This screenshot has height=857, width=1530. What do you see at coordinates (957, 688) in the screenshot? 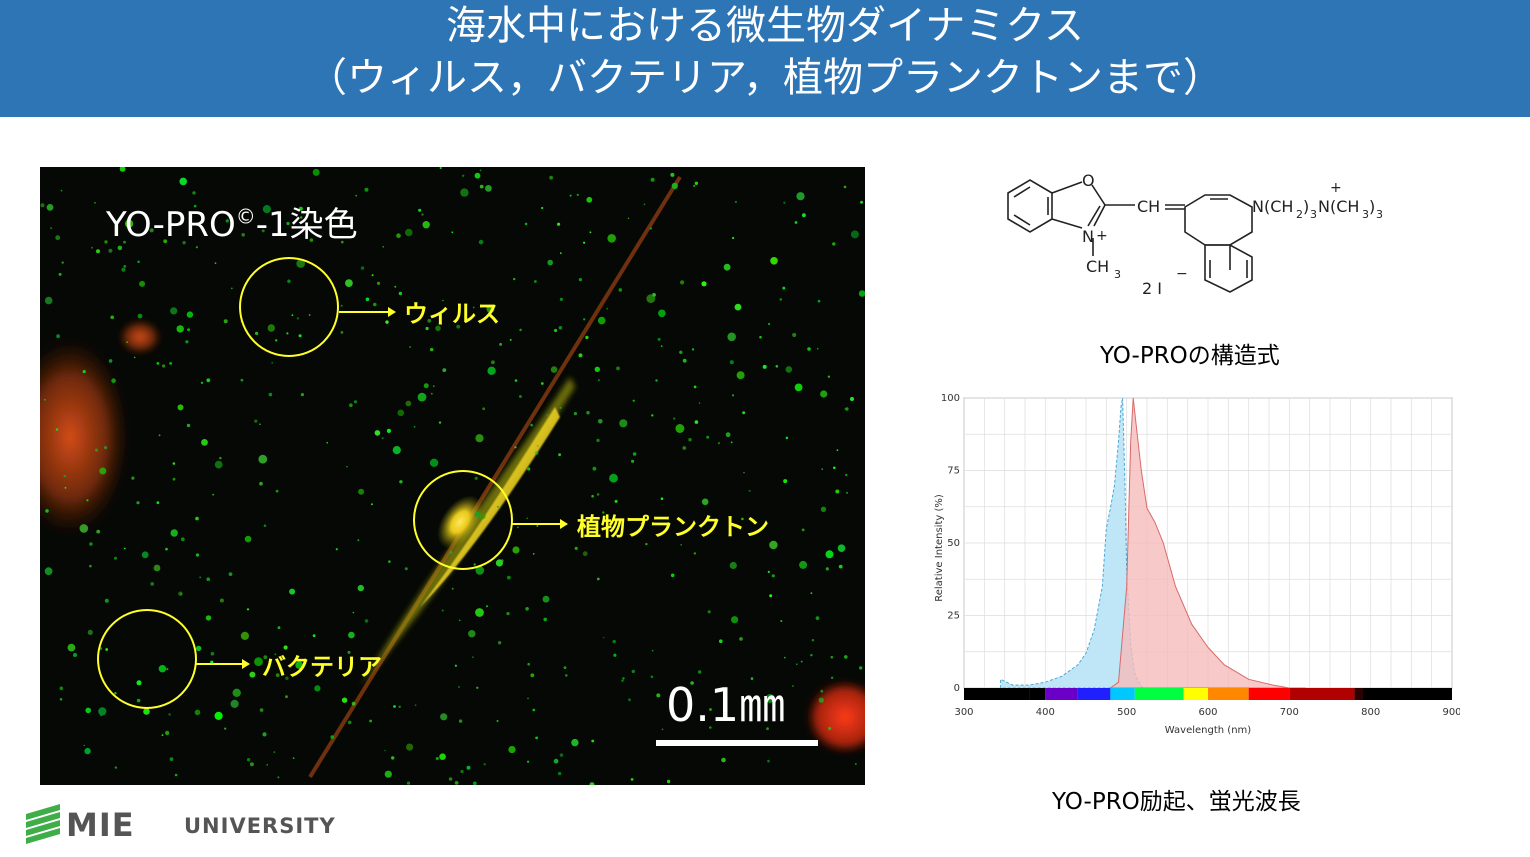
I see `y-tick-label: 0` at bounding box center [957, 688].